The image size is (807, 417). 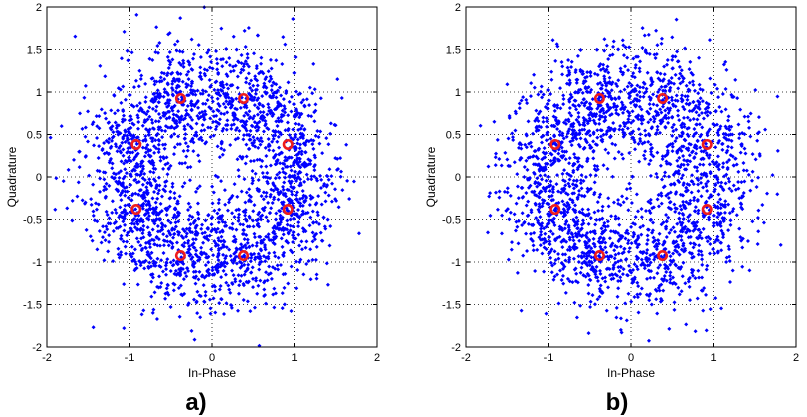 What do you see at coordinates (549, 358) in the screenshot?
I see `x-tick-label: -1` at bounding box center [549, 358].